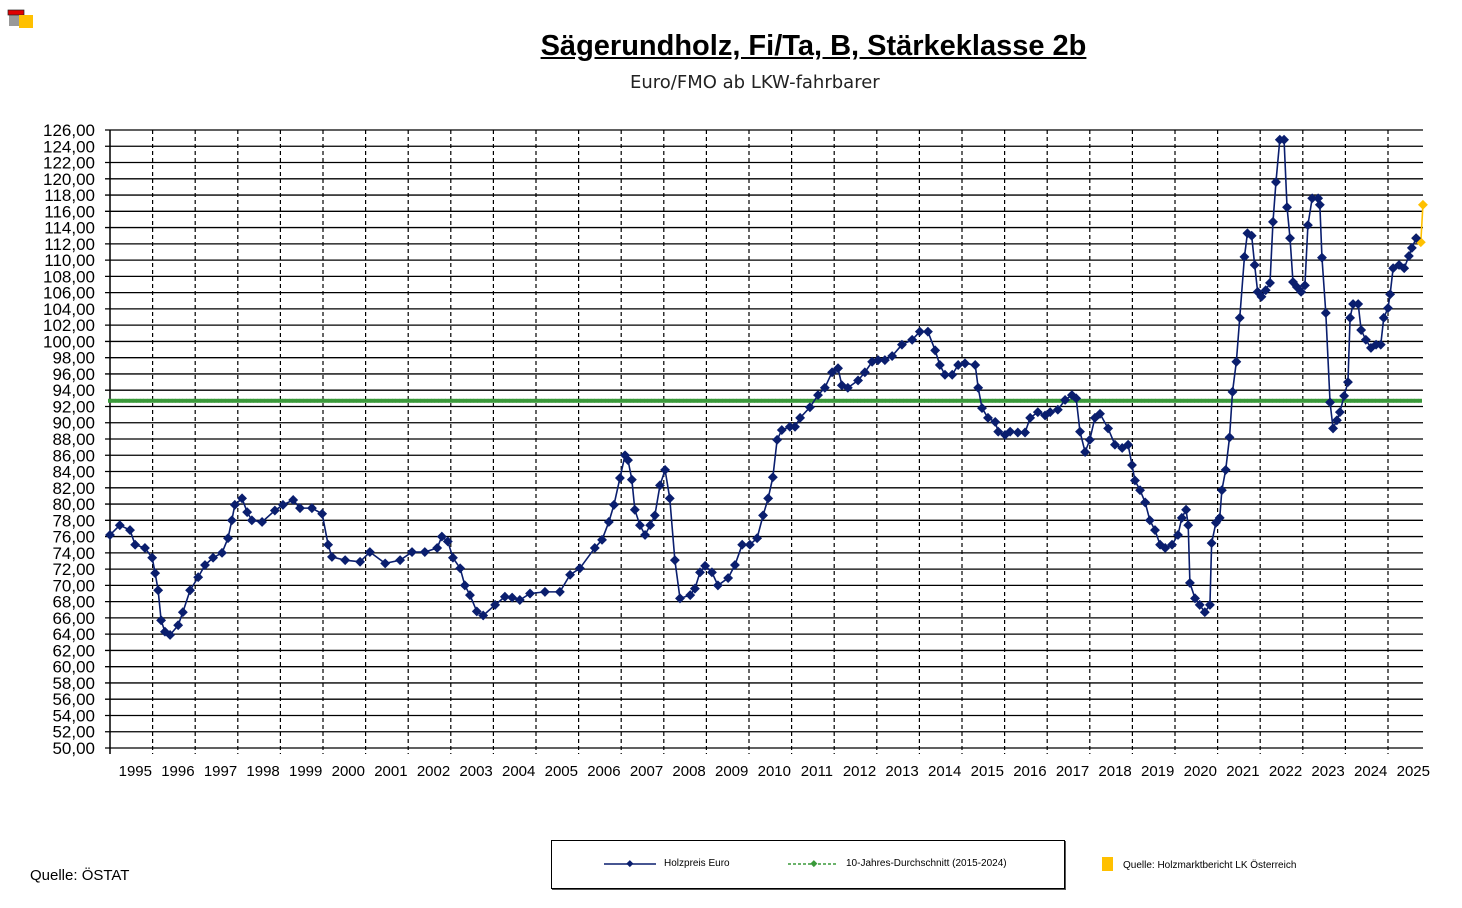 Image resolution: width=1462 pixels, height=908 pixels. I want to click on x-tick-label: 1997, so click(220, 771).